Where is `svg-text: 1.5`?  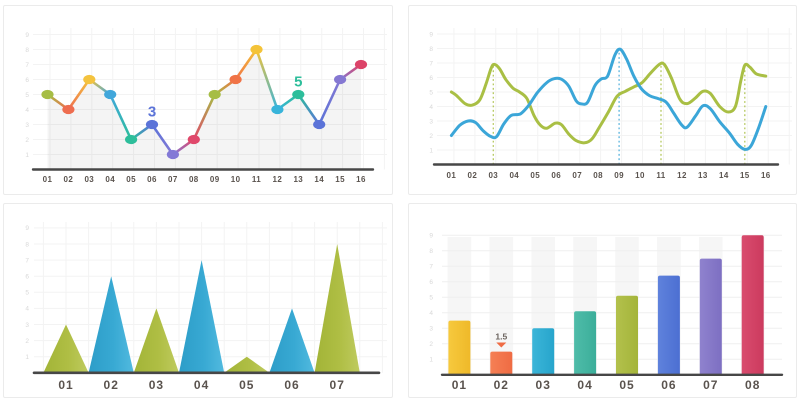 svg-text: 1.5 is located at coordinates (501, 337).